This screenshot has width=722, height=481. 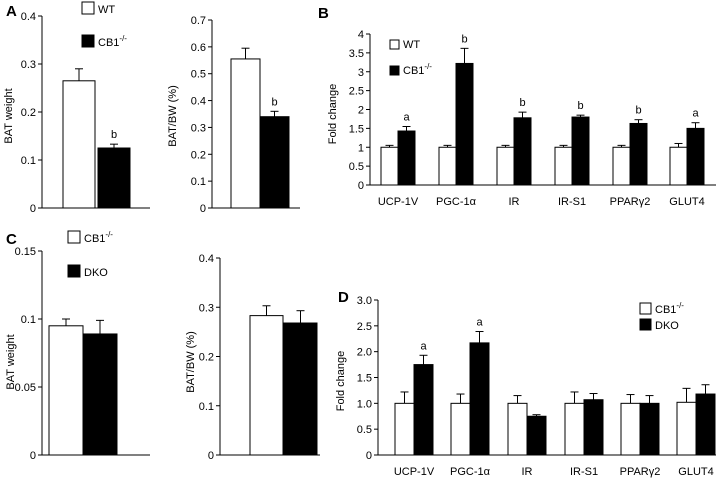 What do you see at coordinates (361, 111) in the screenshot?
I see `y-tick-label: 2` at bounding box center [361, 111].